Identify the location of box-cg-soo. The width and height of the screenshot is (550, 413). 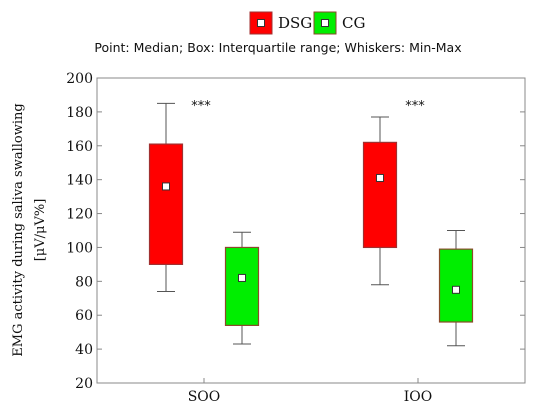
(242, 288).